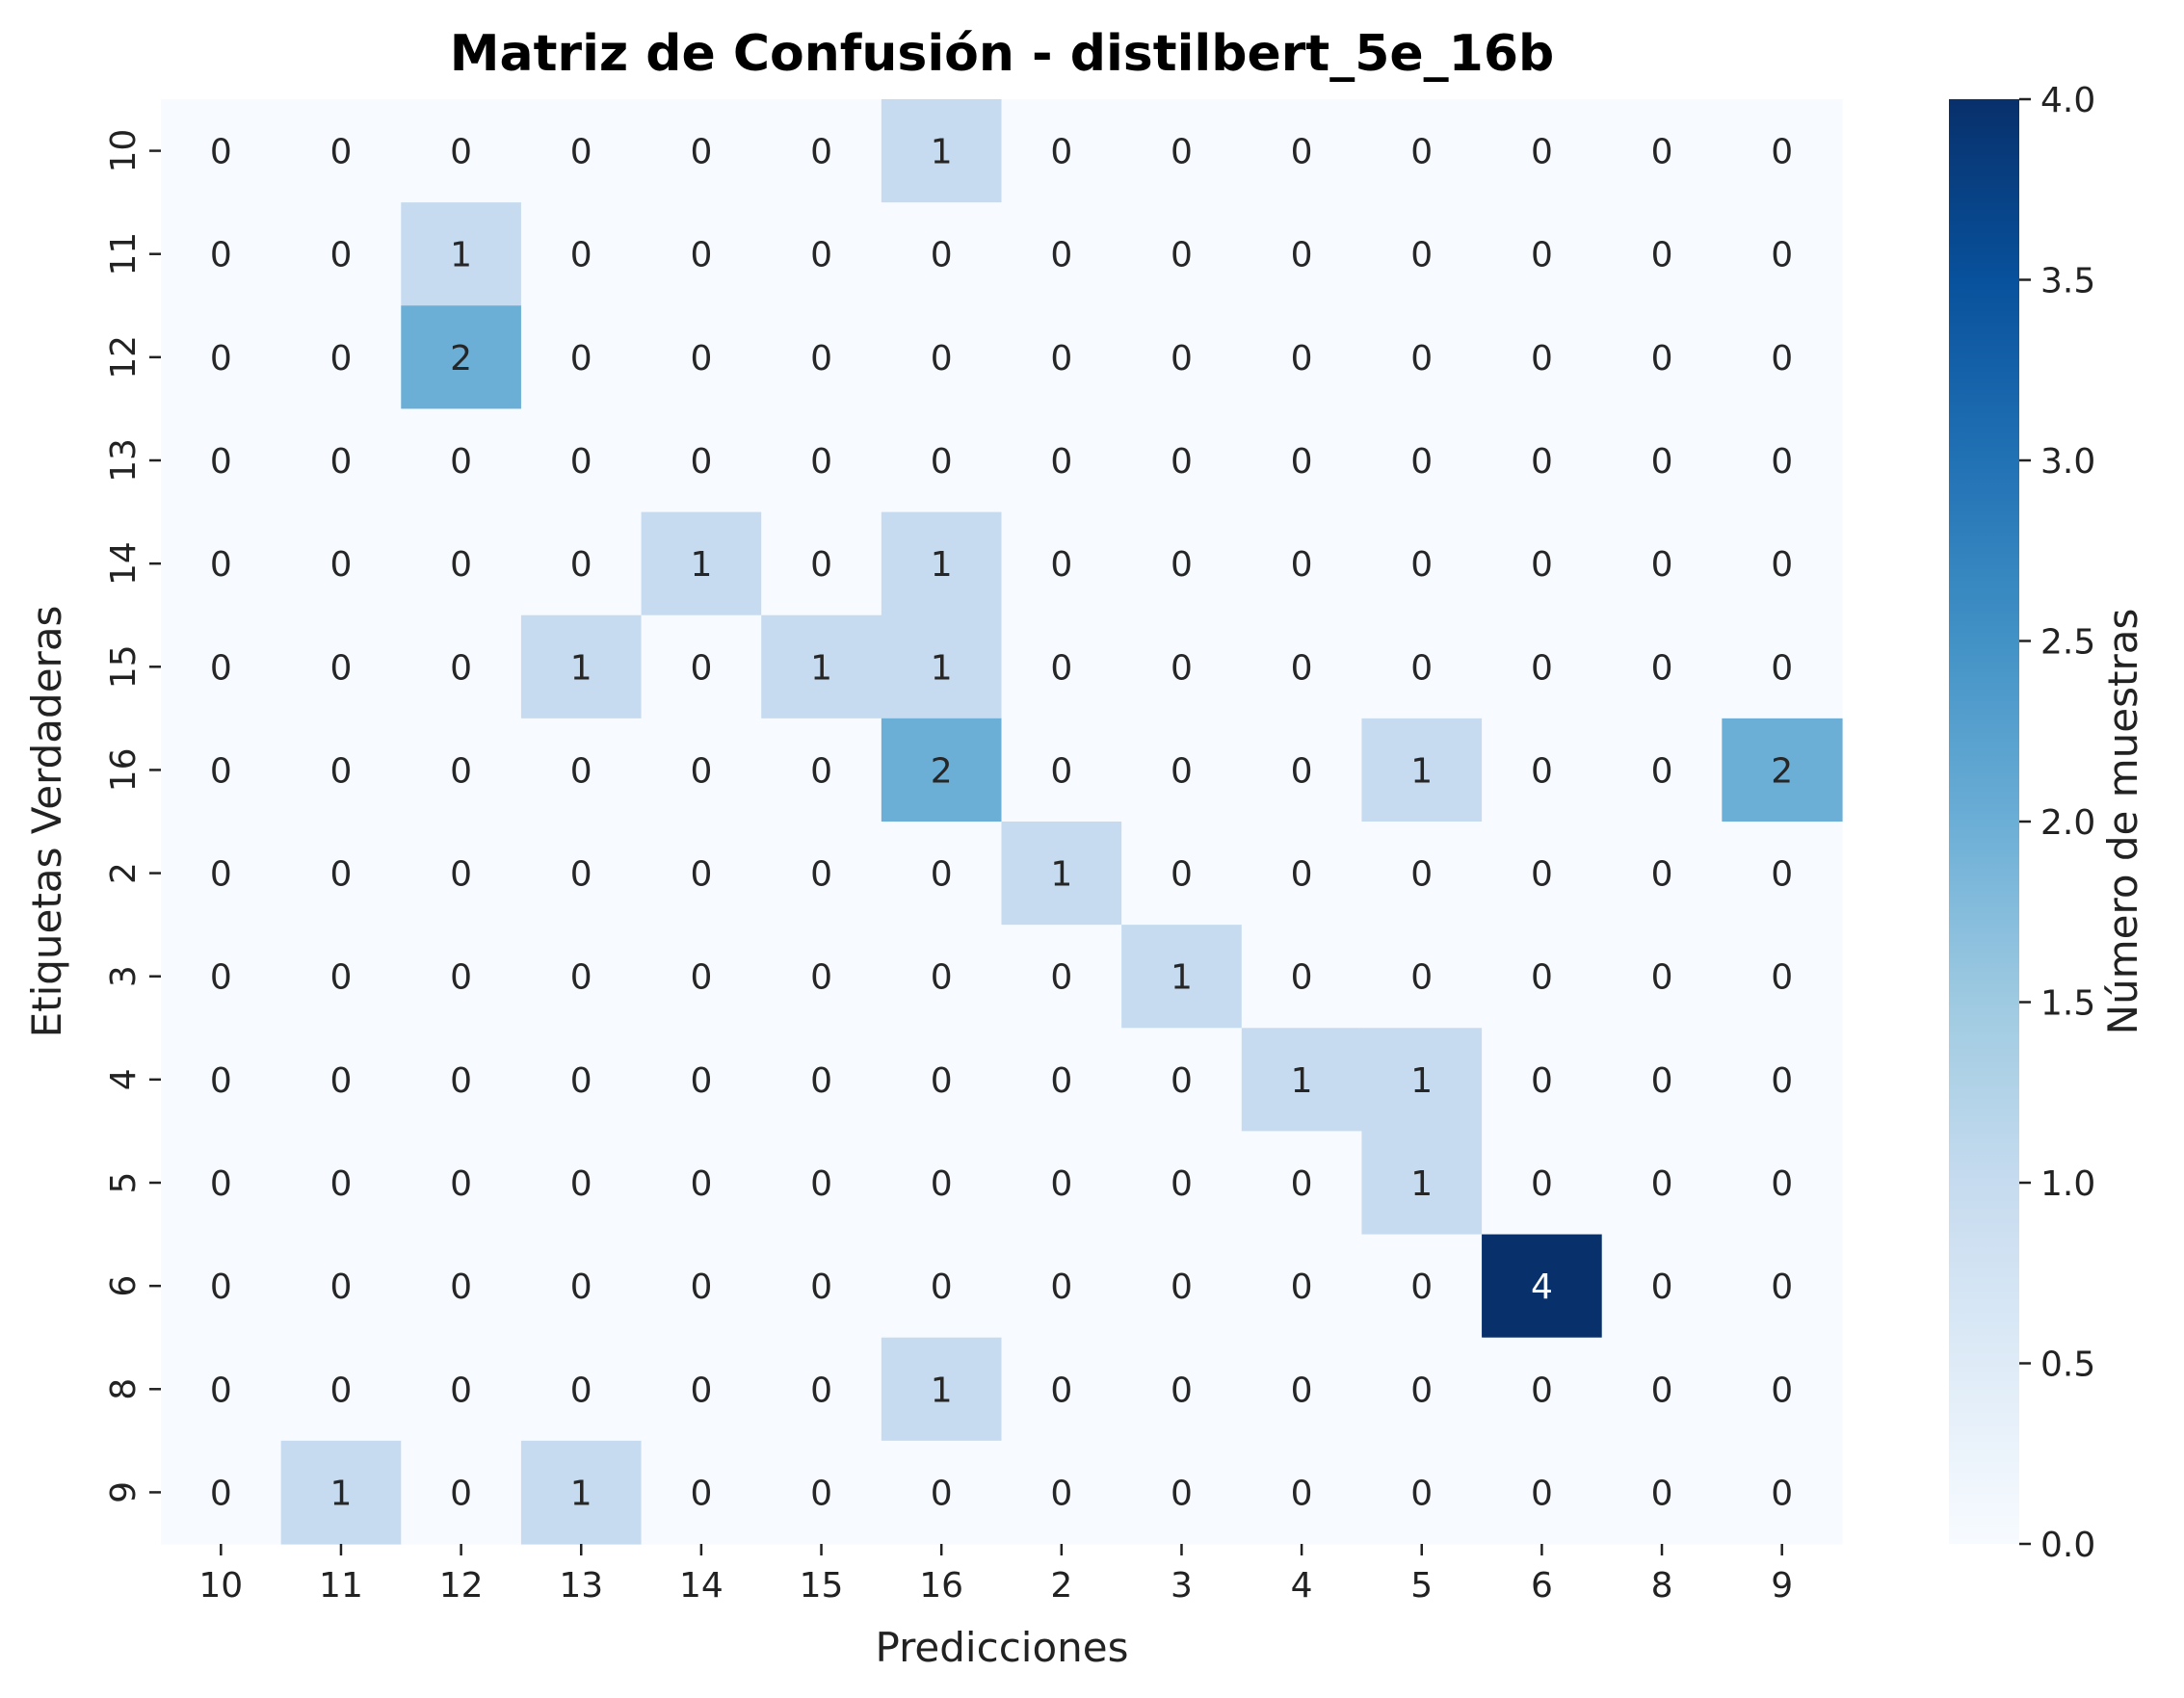 This screenshot has width=2184, height=1698. I want to click on y-tick-label: 11, so click(124, 254).